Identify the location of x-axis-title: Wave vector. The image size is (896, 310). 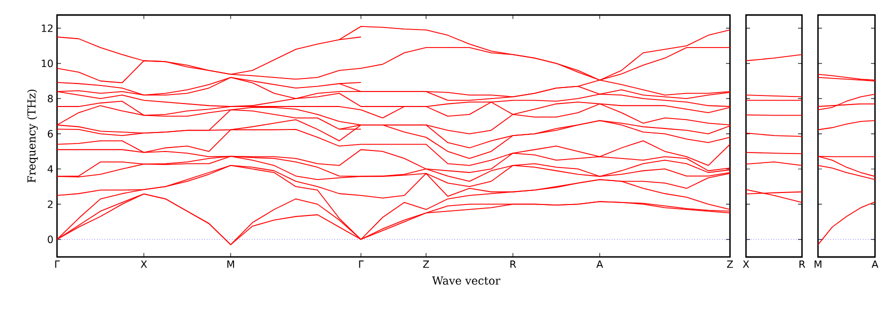
(466, 280).